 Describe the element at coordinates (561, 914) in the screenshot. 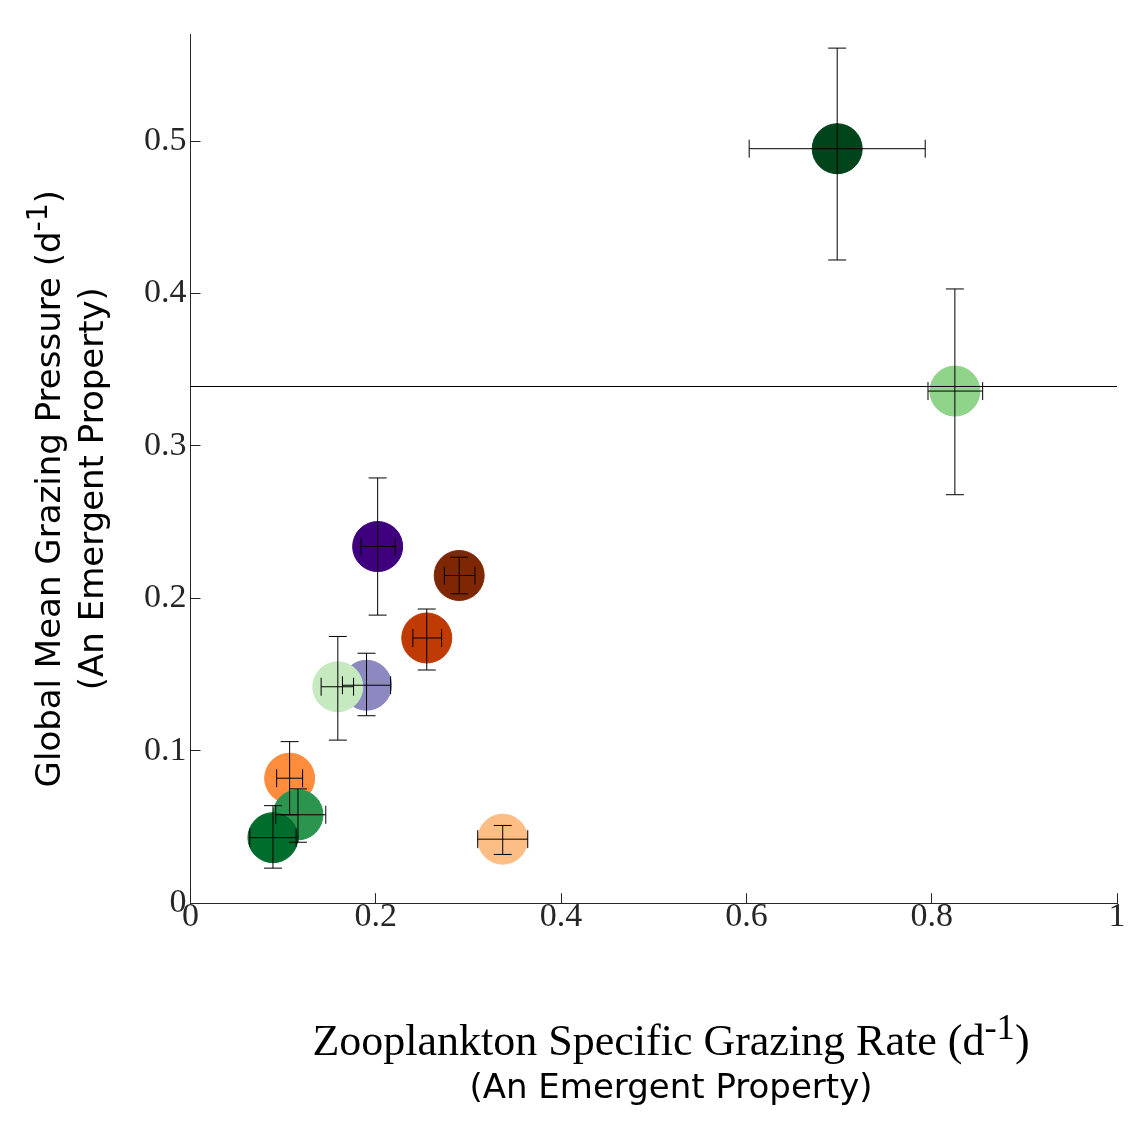

I see `x-tick-label: 0.4` at that location.